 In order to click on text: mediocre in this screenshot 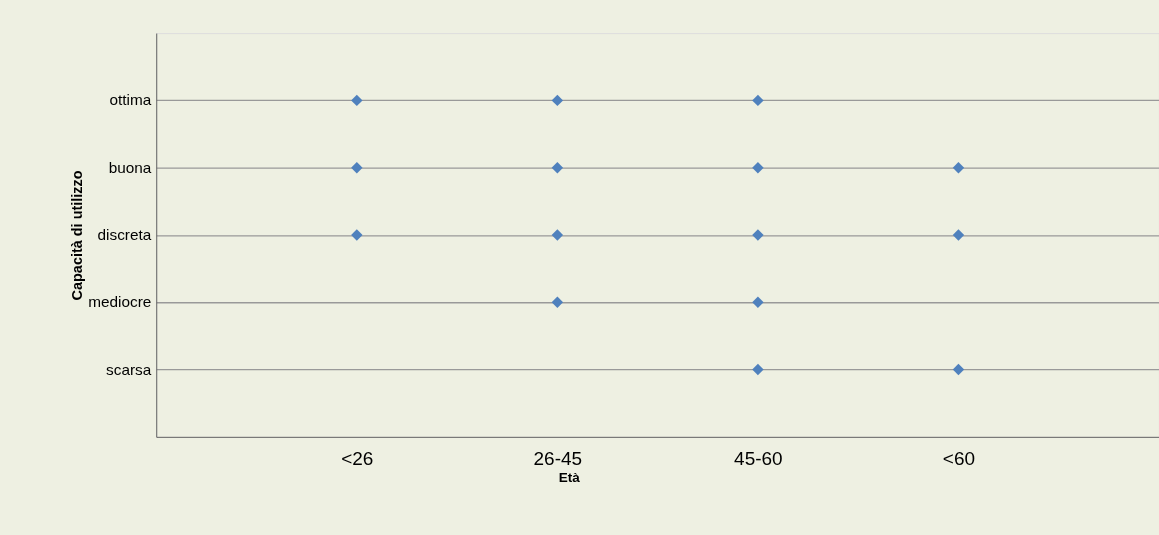, I will do `click(120, 302)`.